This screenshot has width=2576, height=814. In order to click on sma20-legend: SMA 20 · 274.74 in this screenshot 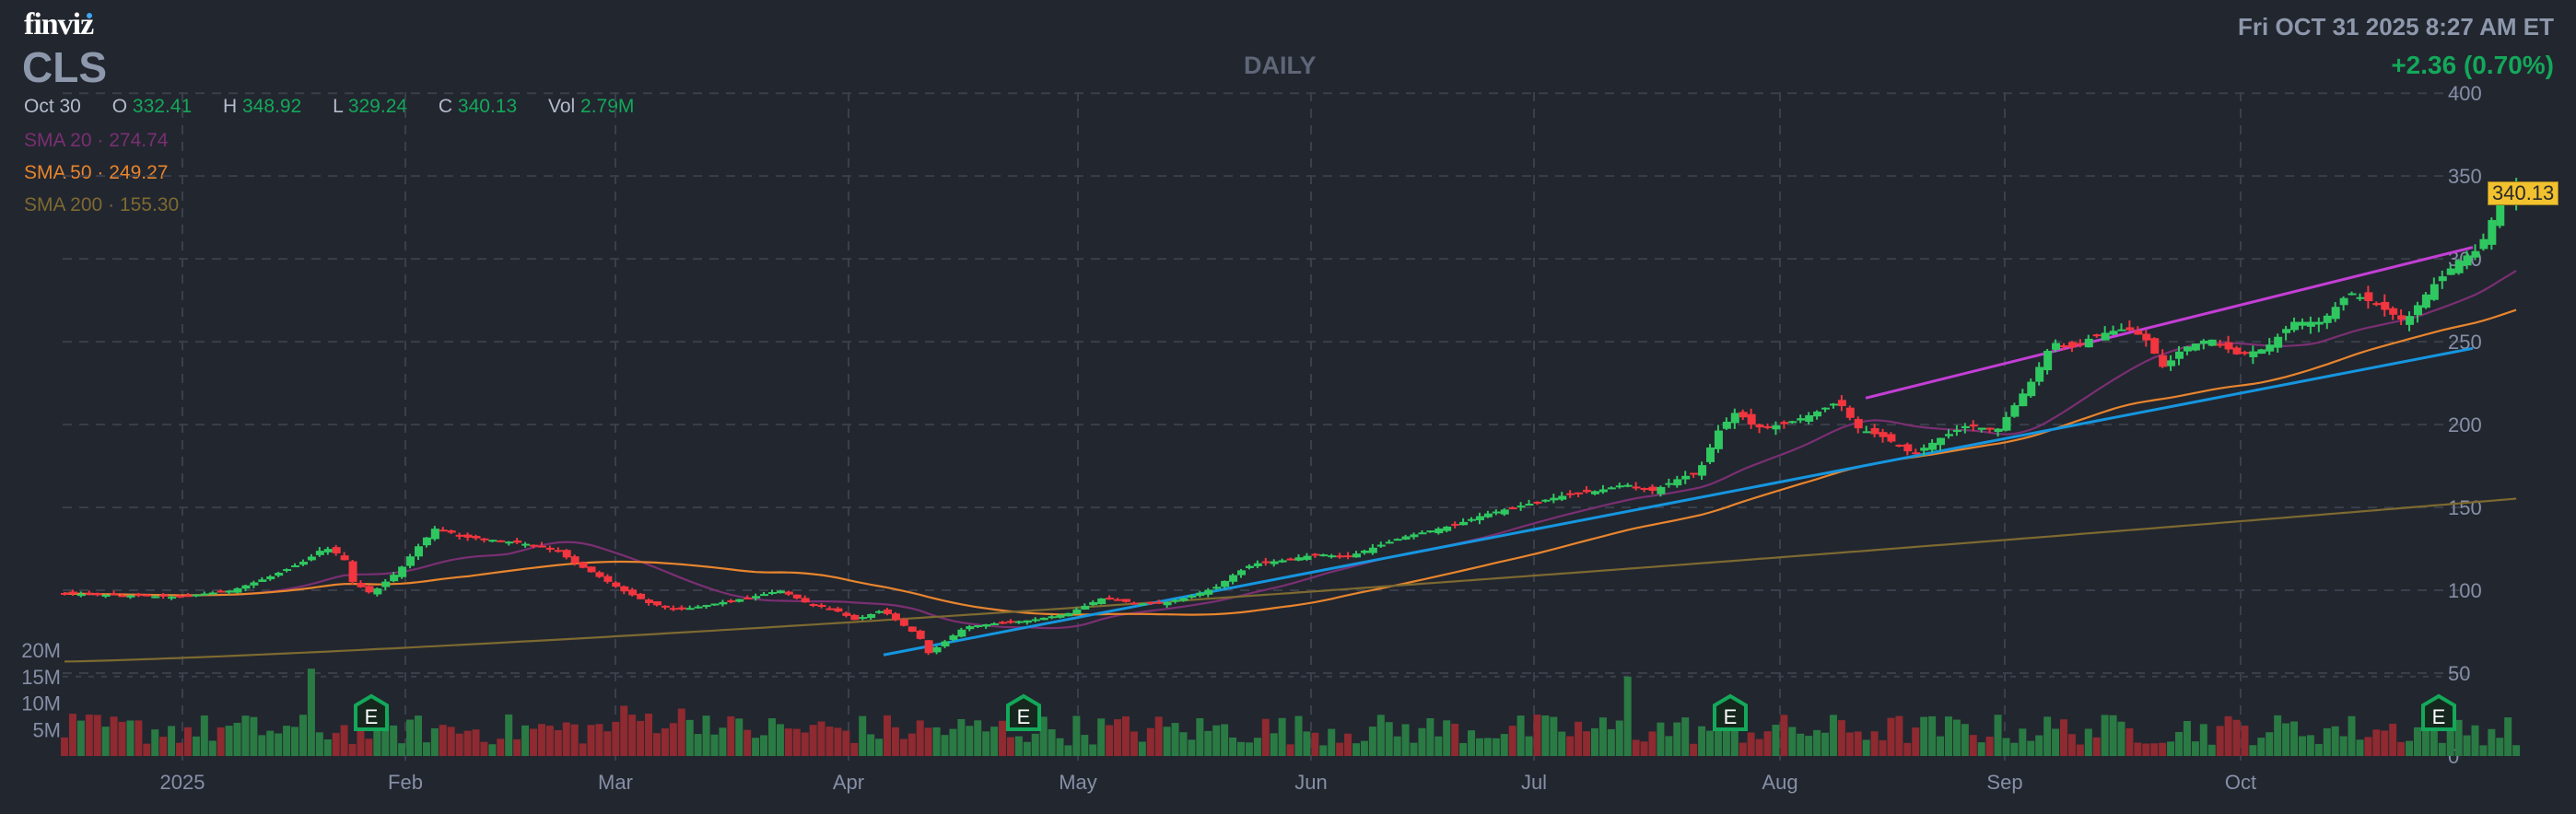, I will do `click(96, 140)`.